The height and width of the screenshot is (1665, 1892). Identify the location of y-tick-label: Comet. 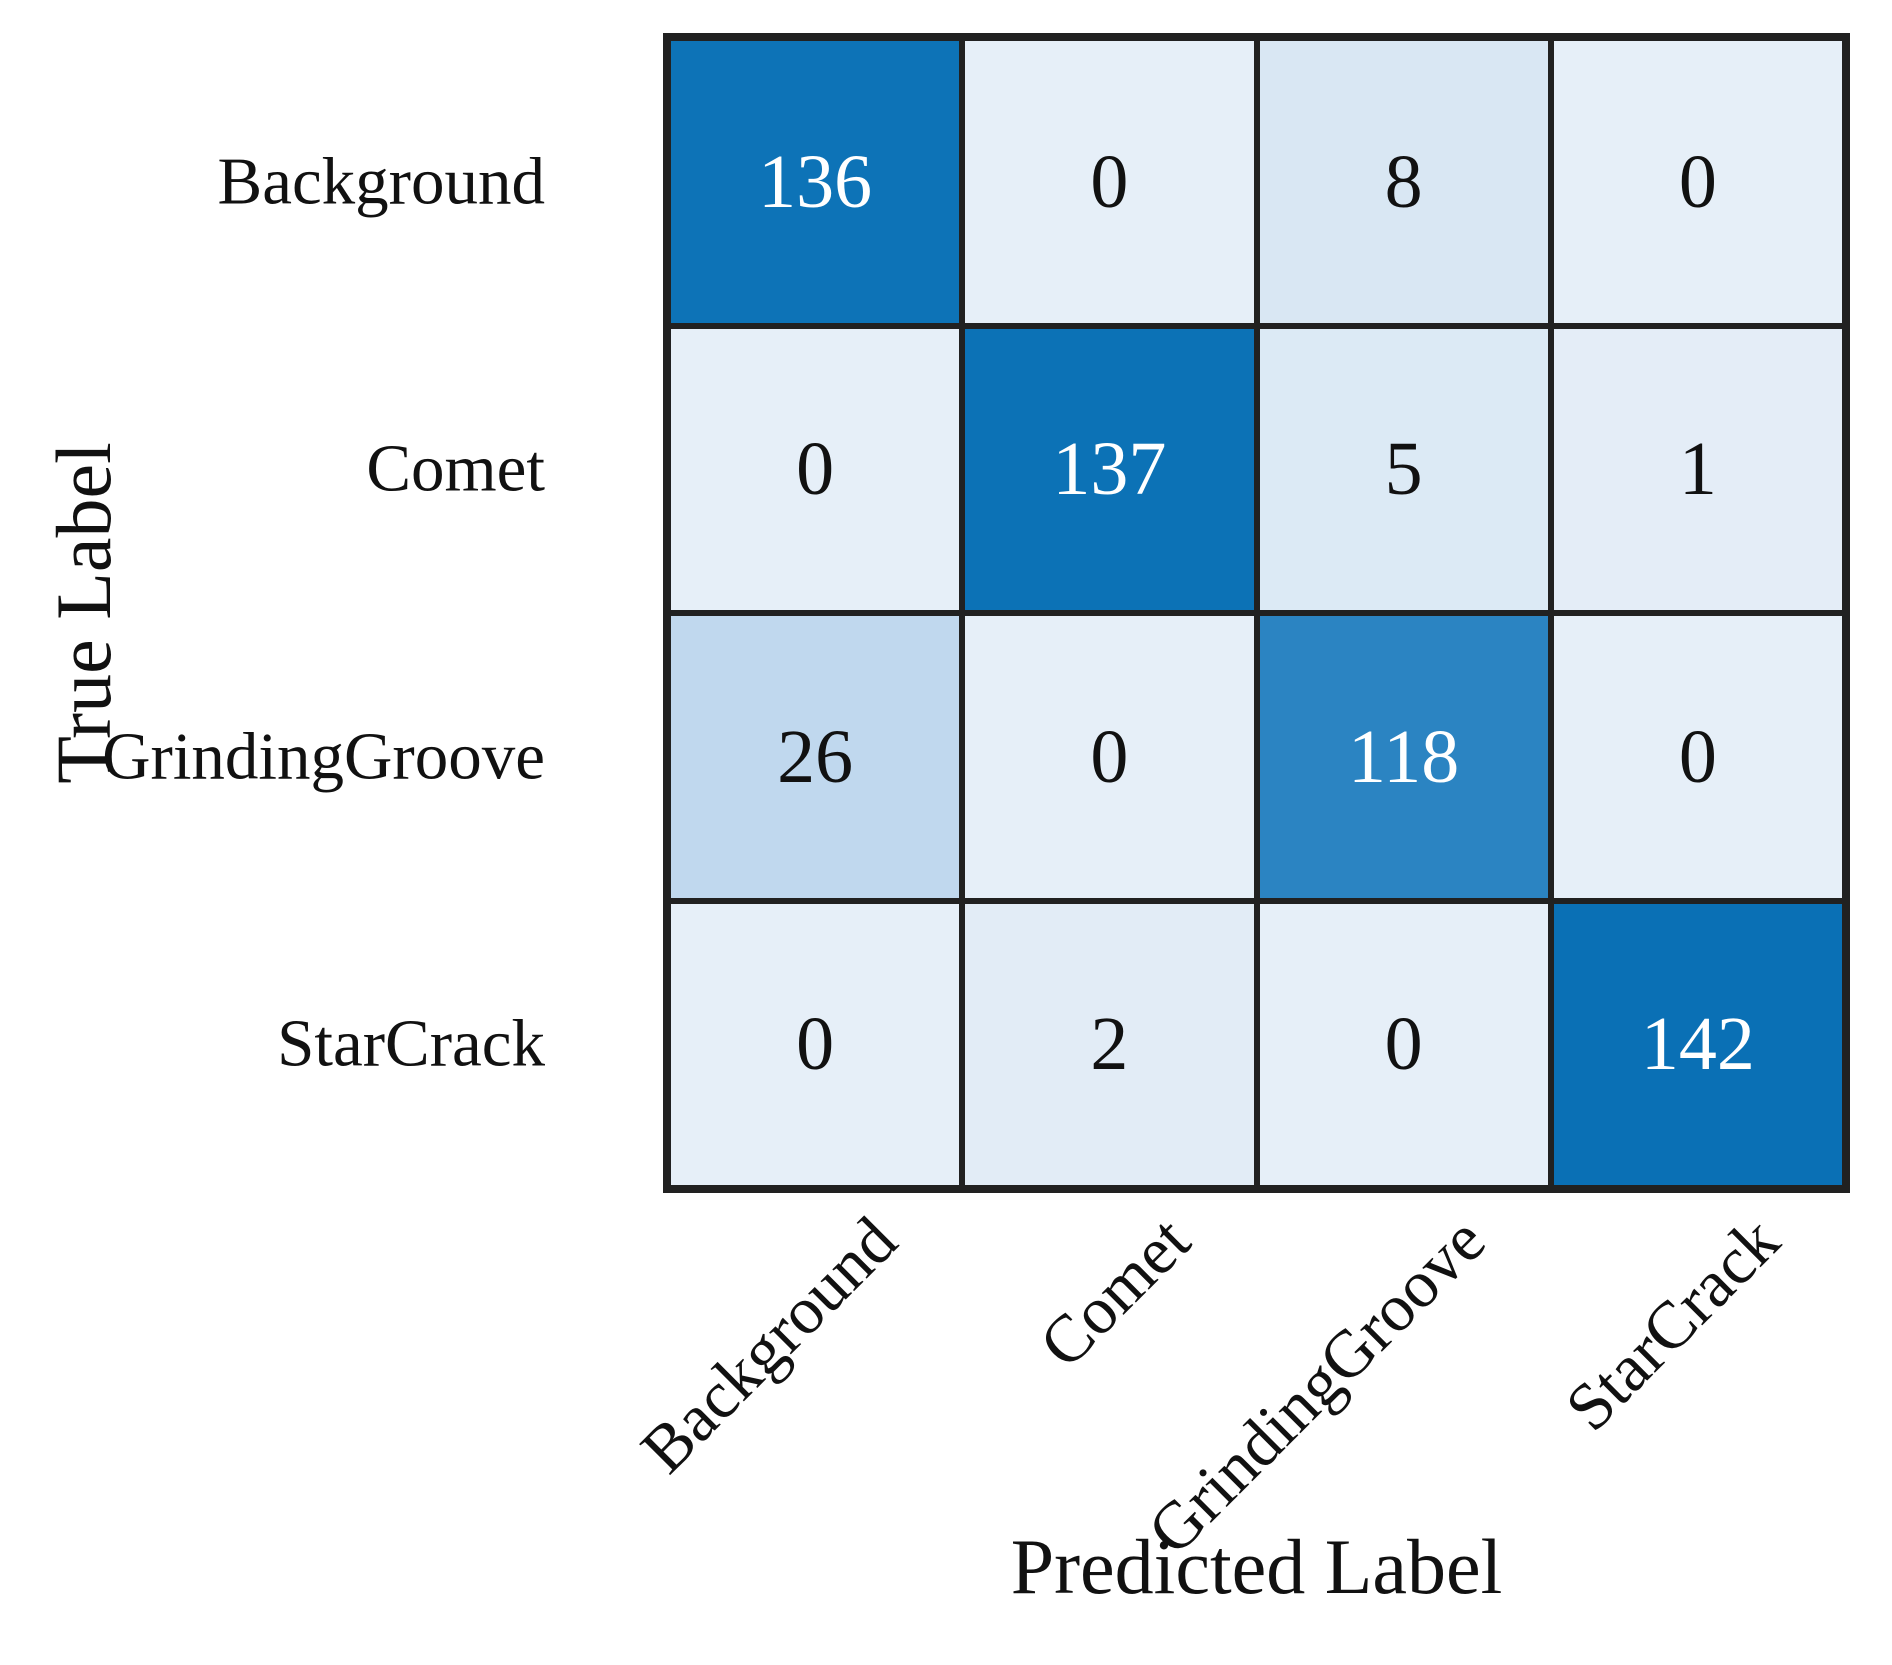
(455, 468).